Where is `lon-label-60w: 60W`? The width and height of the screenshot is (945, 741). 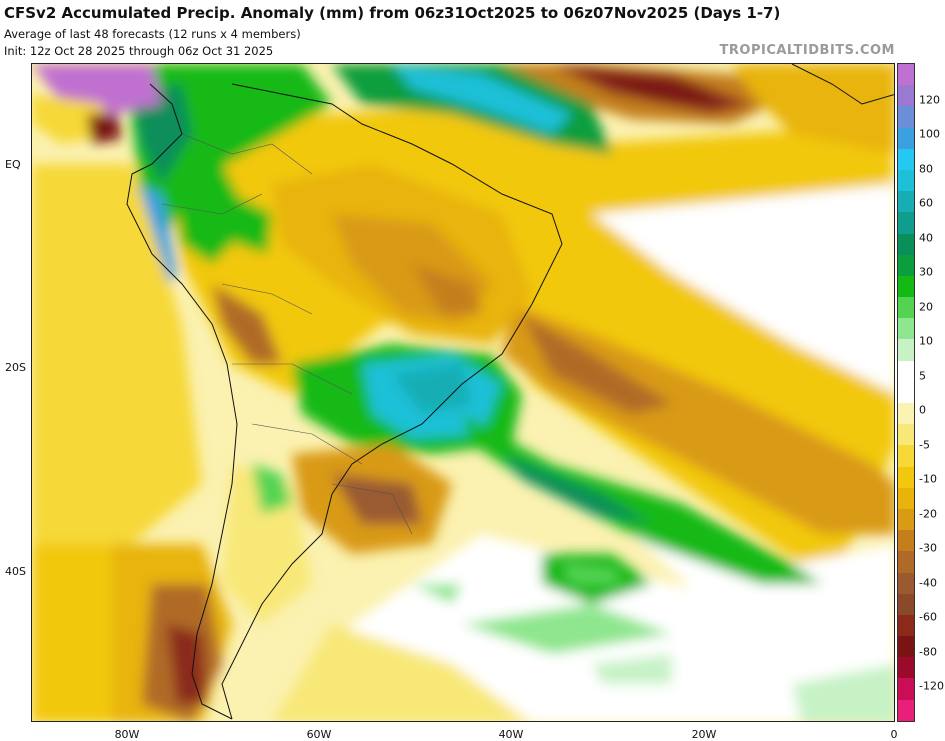 lon-label-60w: 60W is located at coordinates (319, 734).